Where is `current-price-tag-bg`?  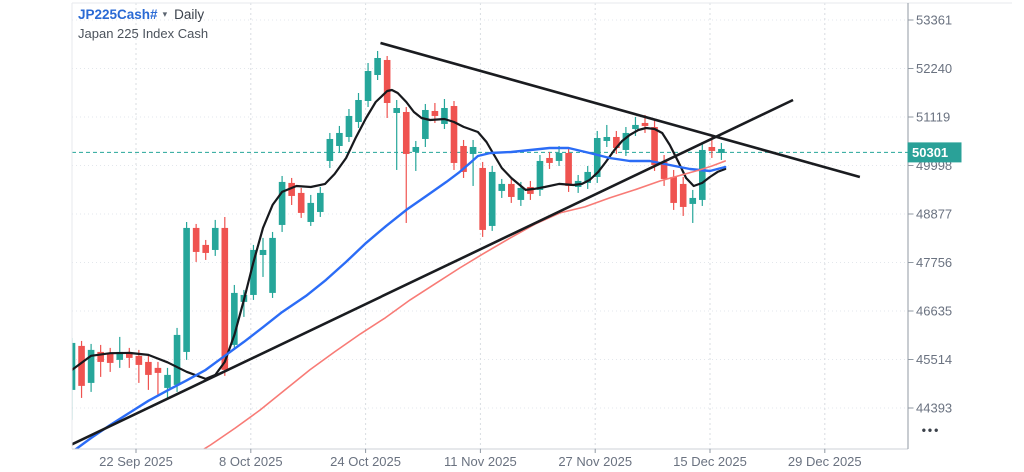 current-price-tag-bg is located at coordinates (934, 152).